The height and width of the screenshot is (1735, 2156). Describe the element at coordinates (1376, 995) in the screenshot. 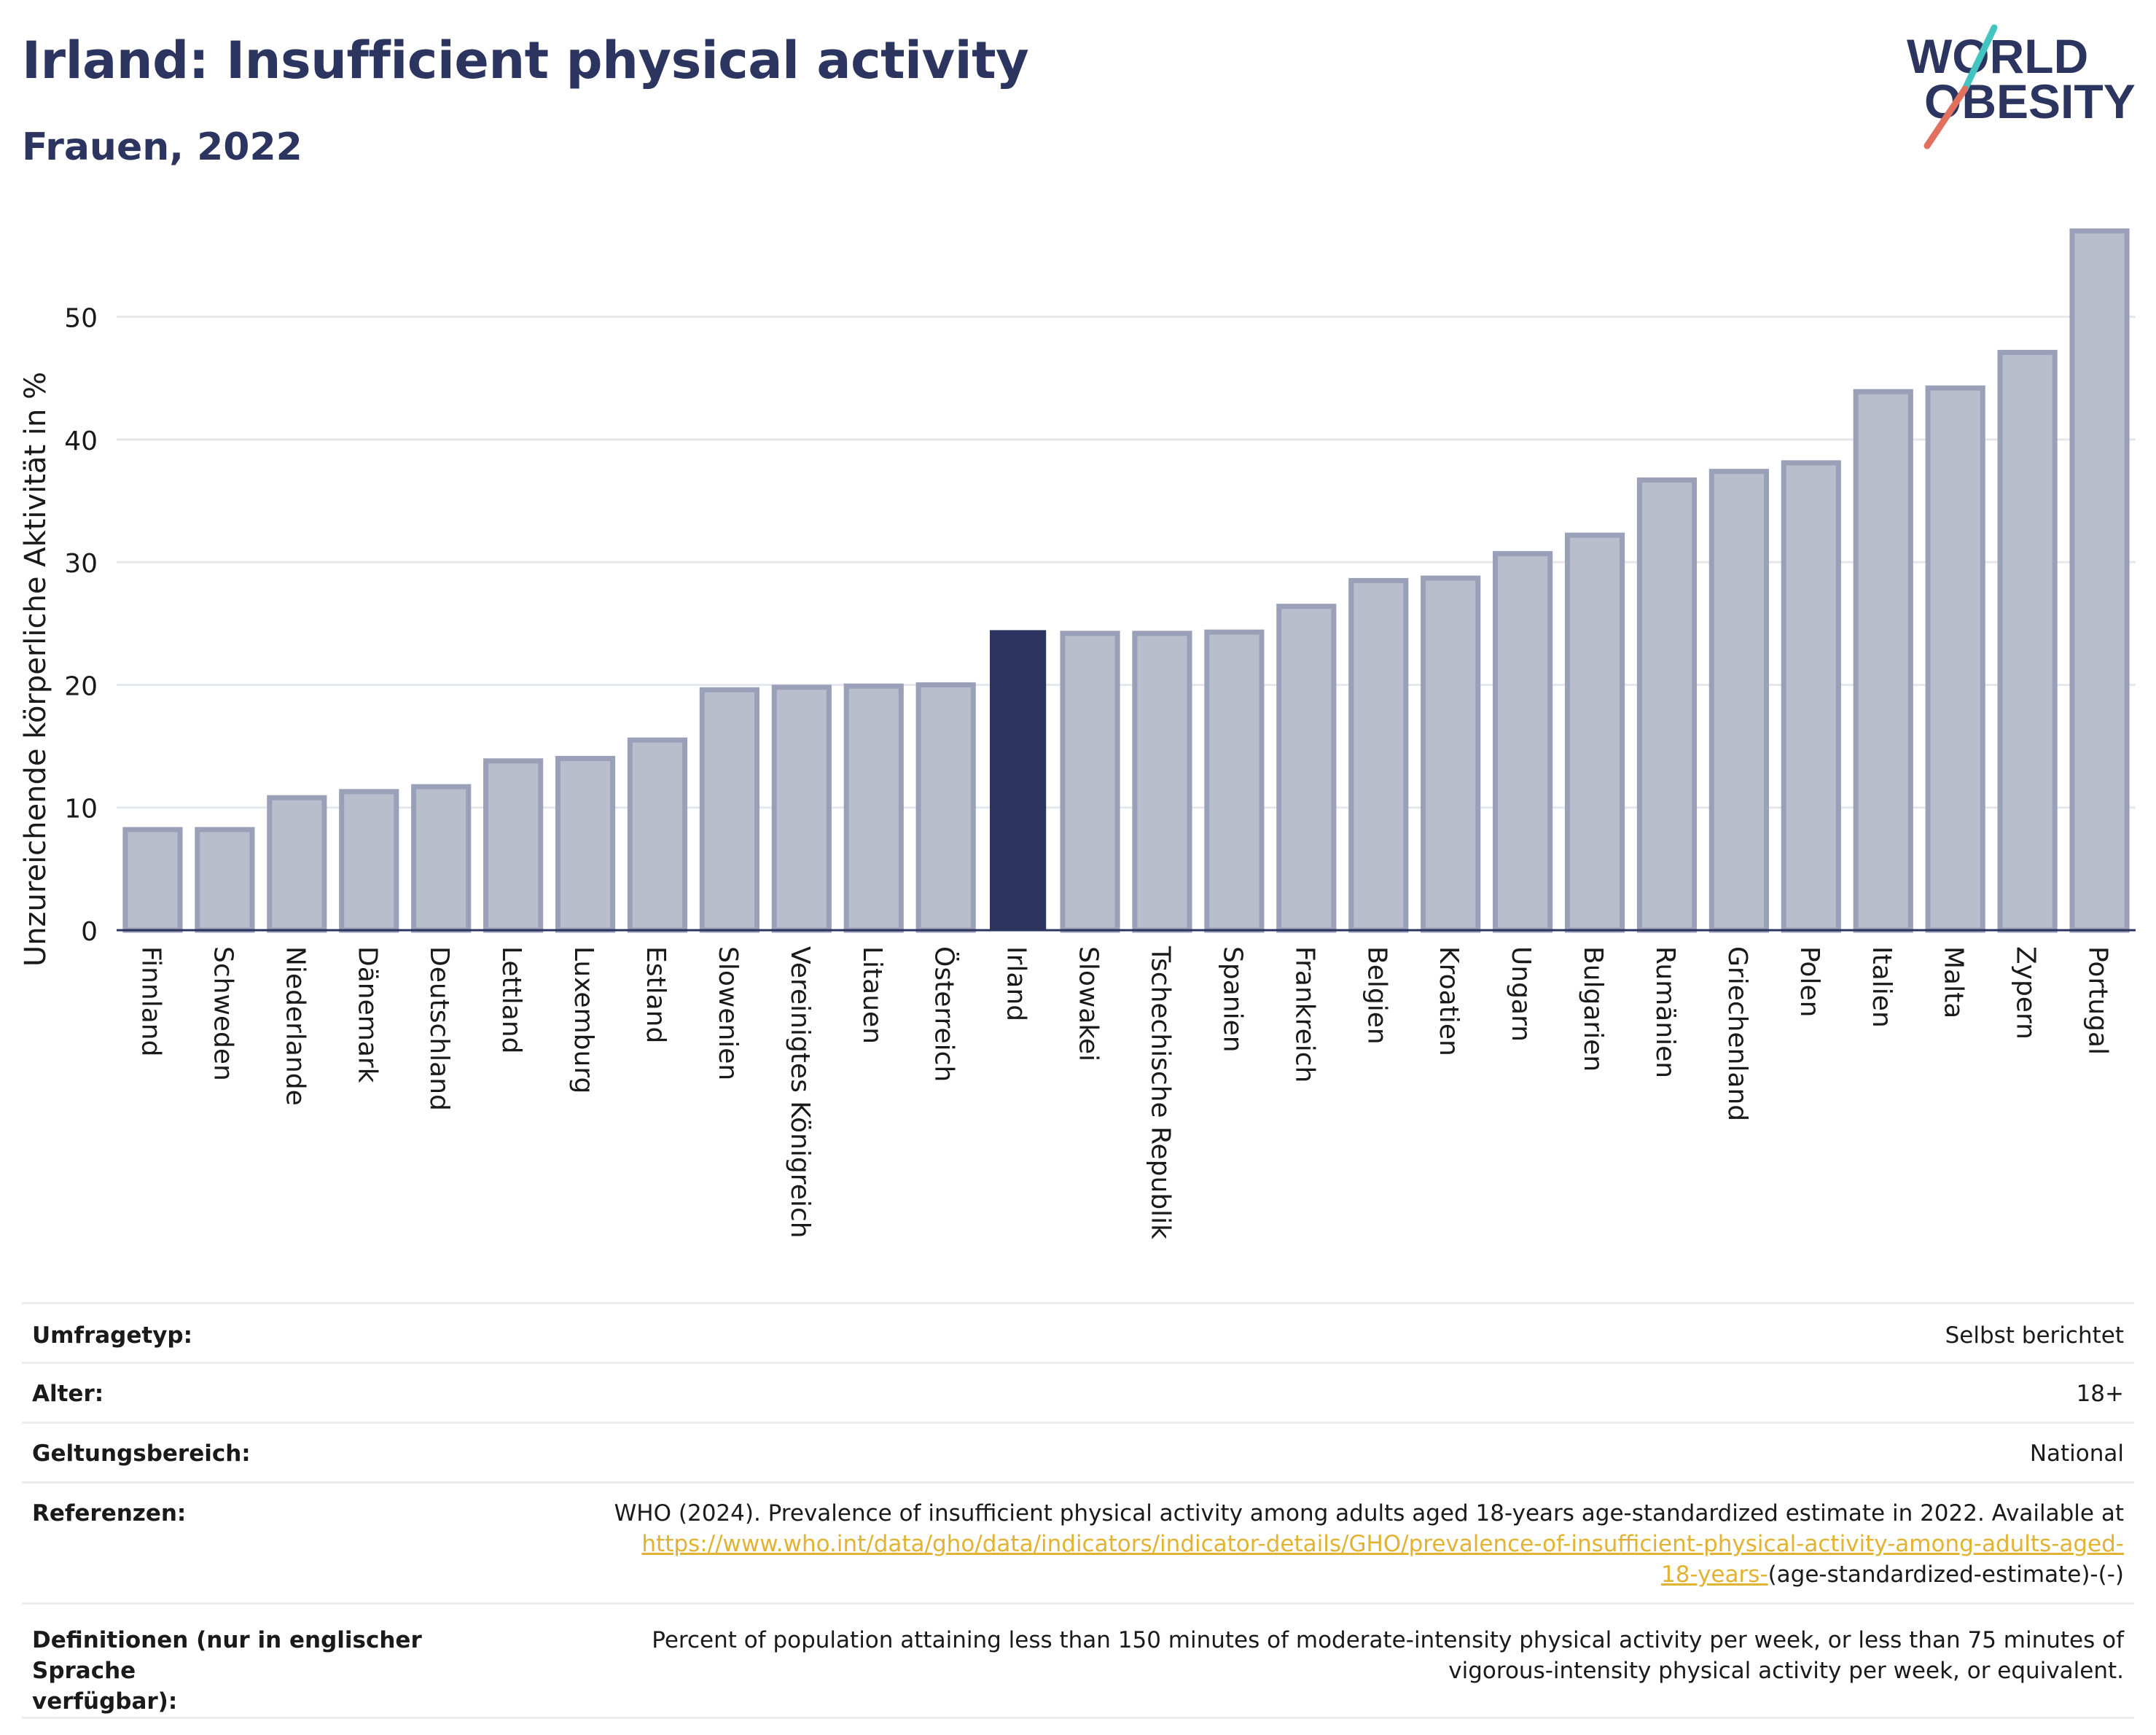

I see `x-tick-label: Belgien` at that location.